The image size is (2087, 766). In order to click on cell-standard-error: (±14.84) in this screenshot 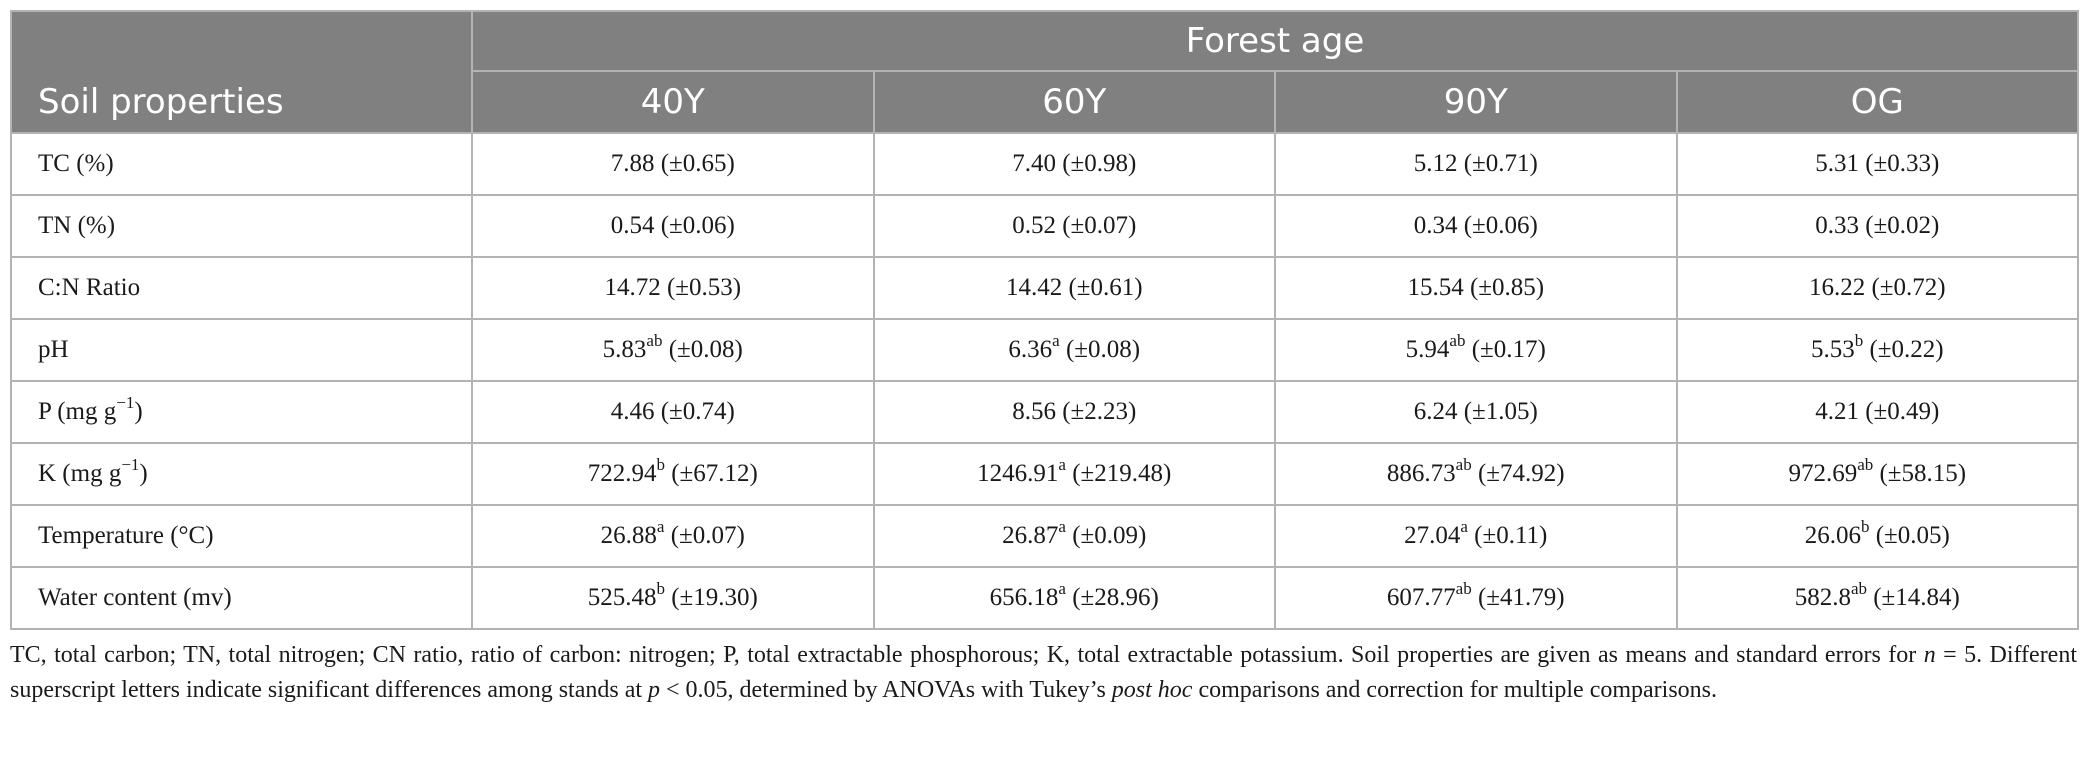, I will do `click(1916, 597)`.